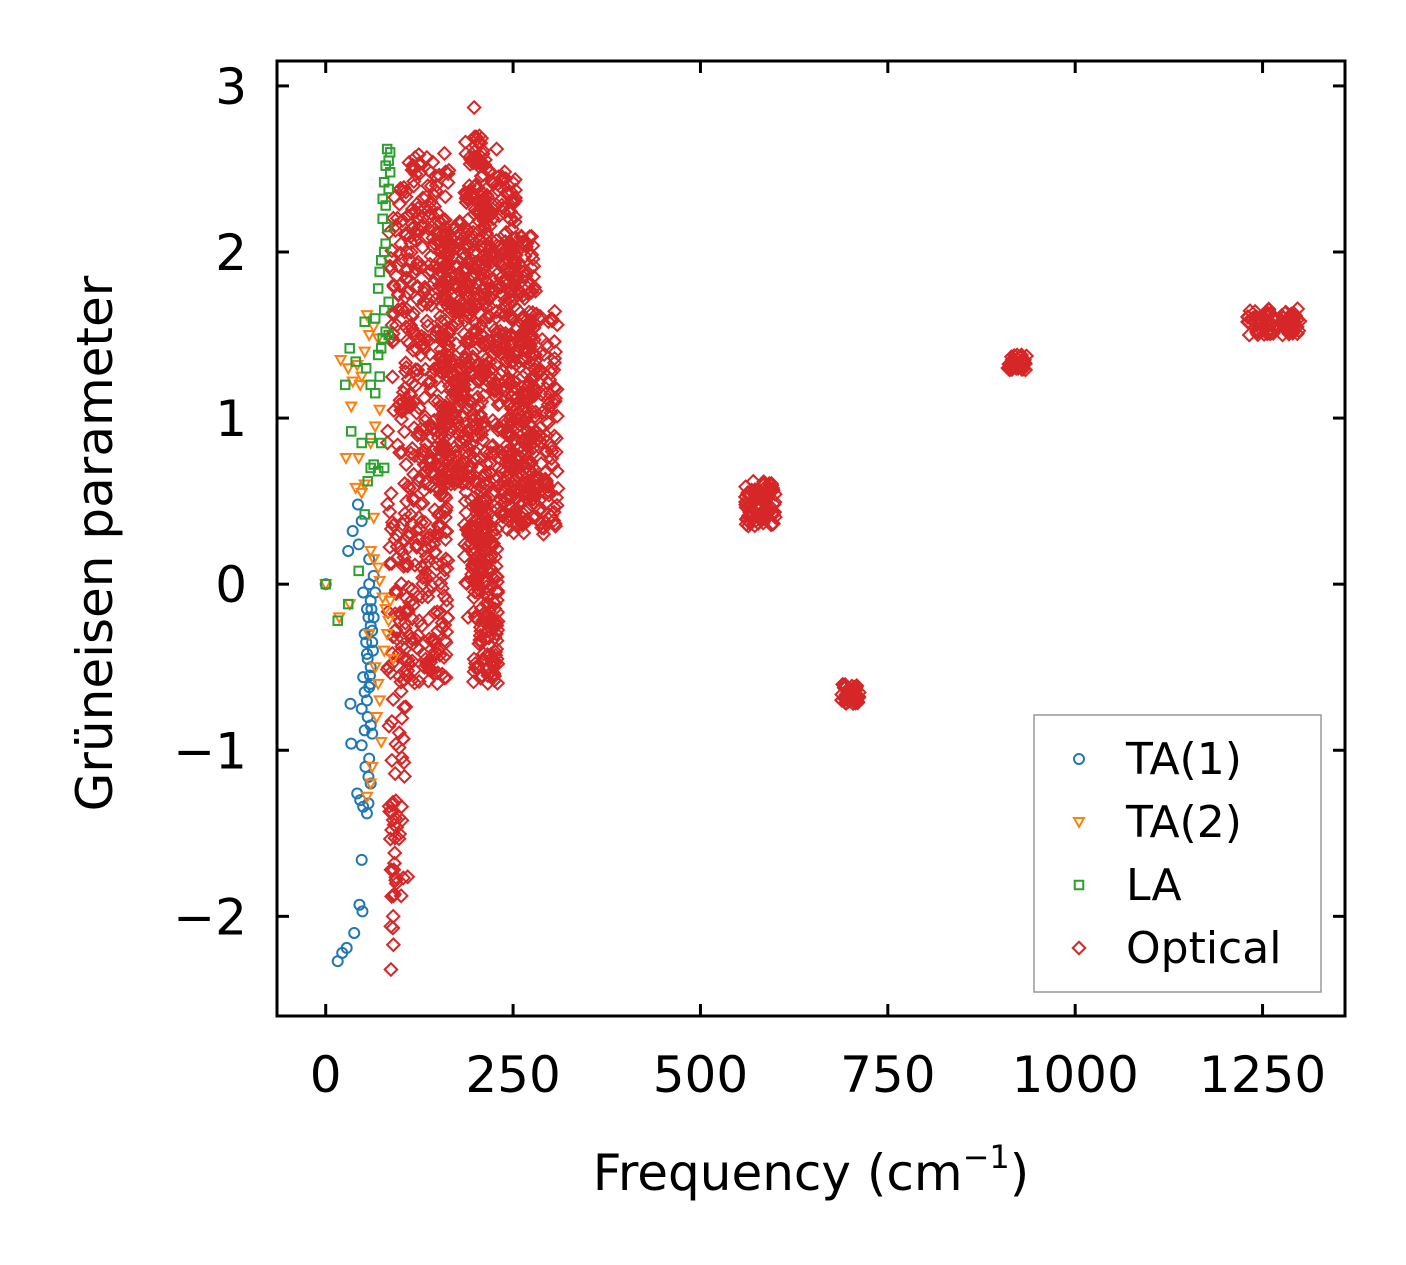 The height and width of the screenshot is (1265, 1406). I want to click on x-axis-title-superscript: −1, so click(986, 1157).